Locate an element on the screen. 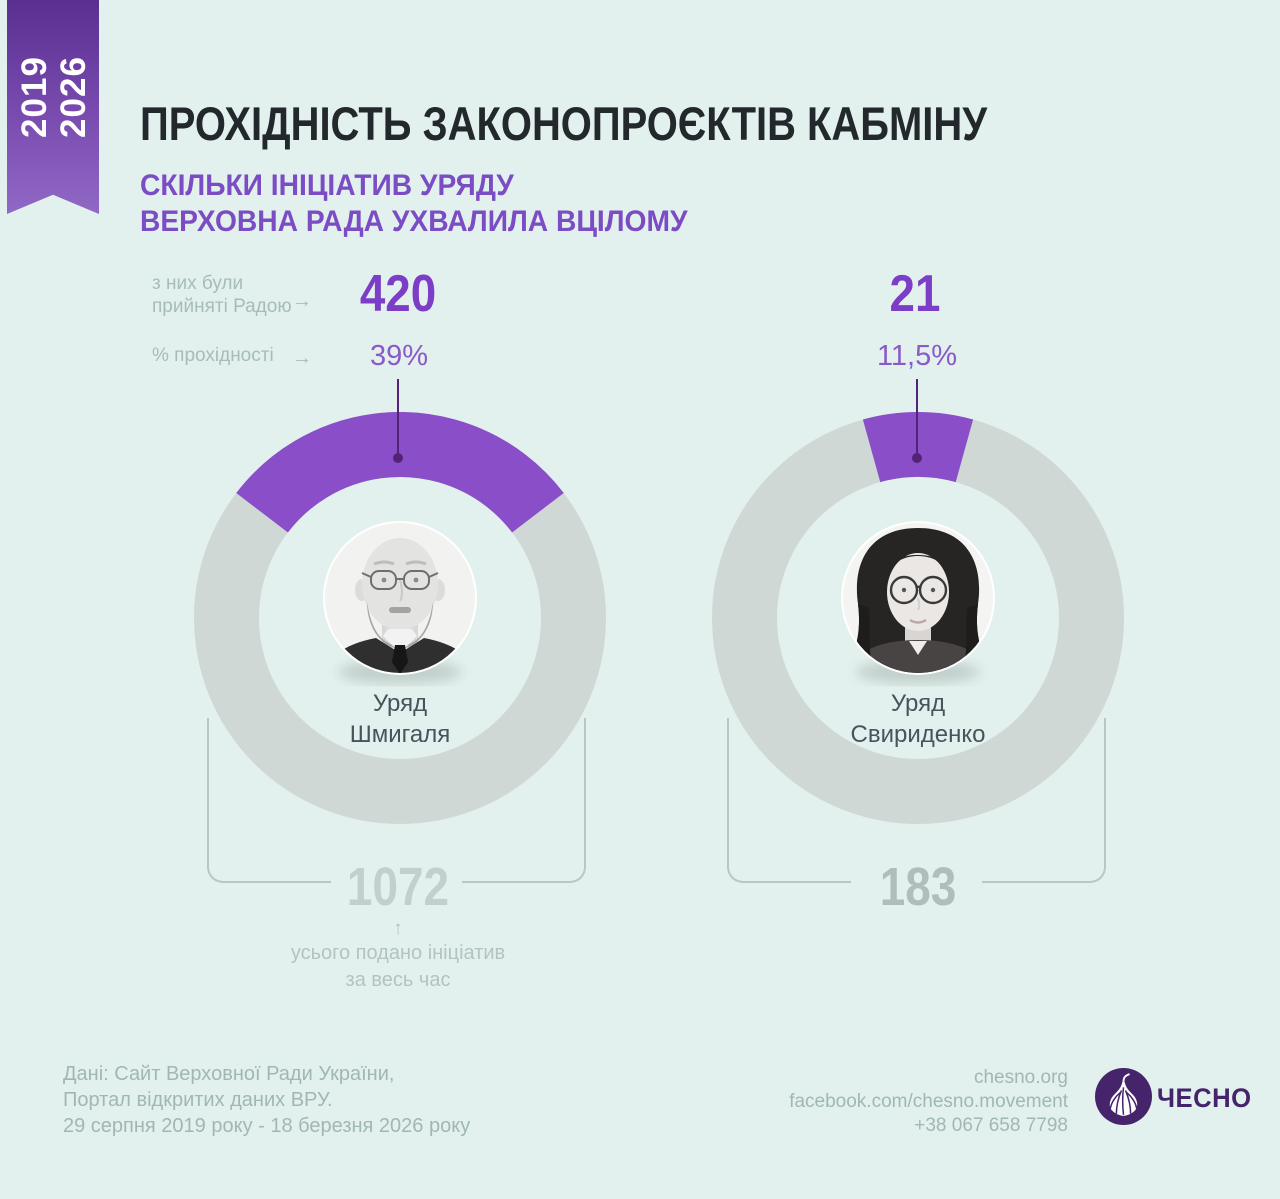 This screenshot has height=1199, width=1280. chesno-logo is located at coordinates (1123, 1096).